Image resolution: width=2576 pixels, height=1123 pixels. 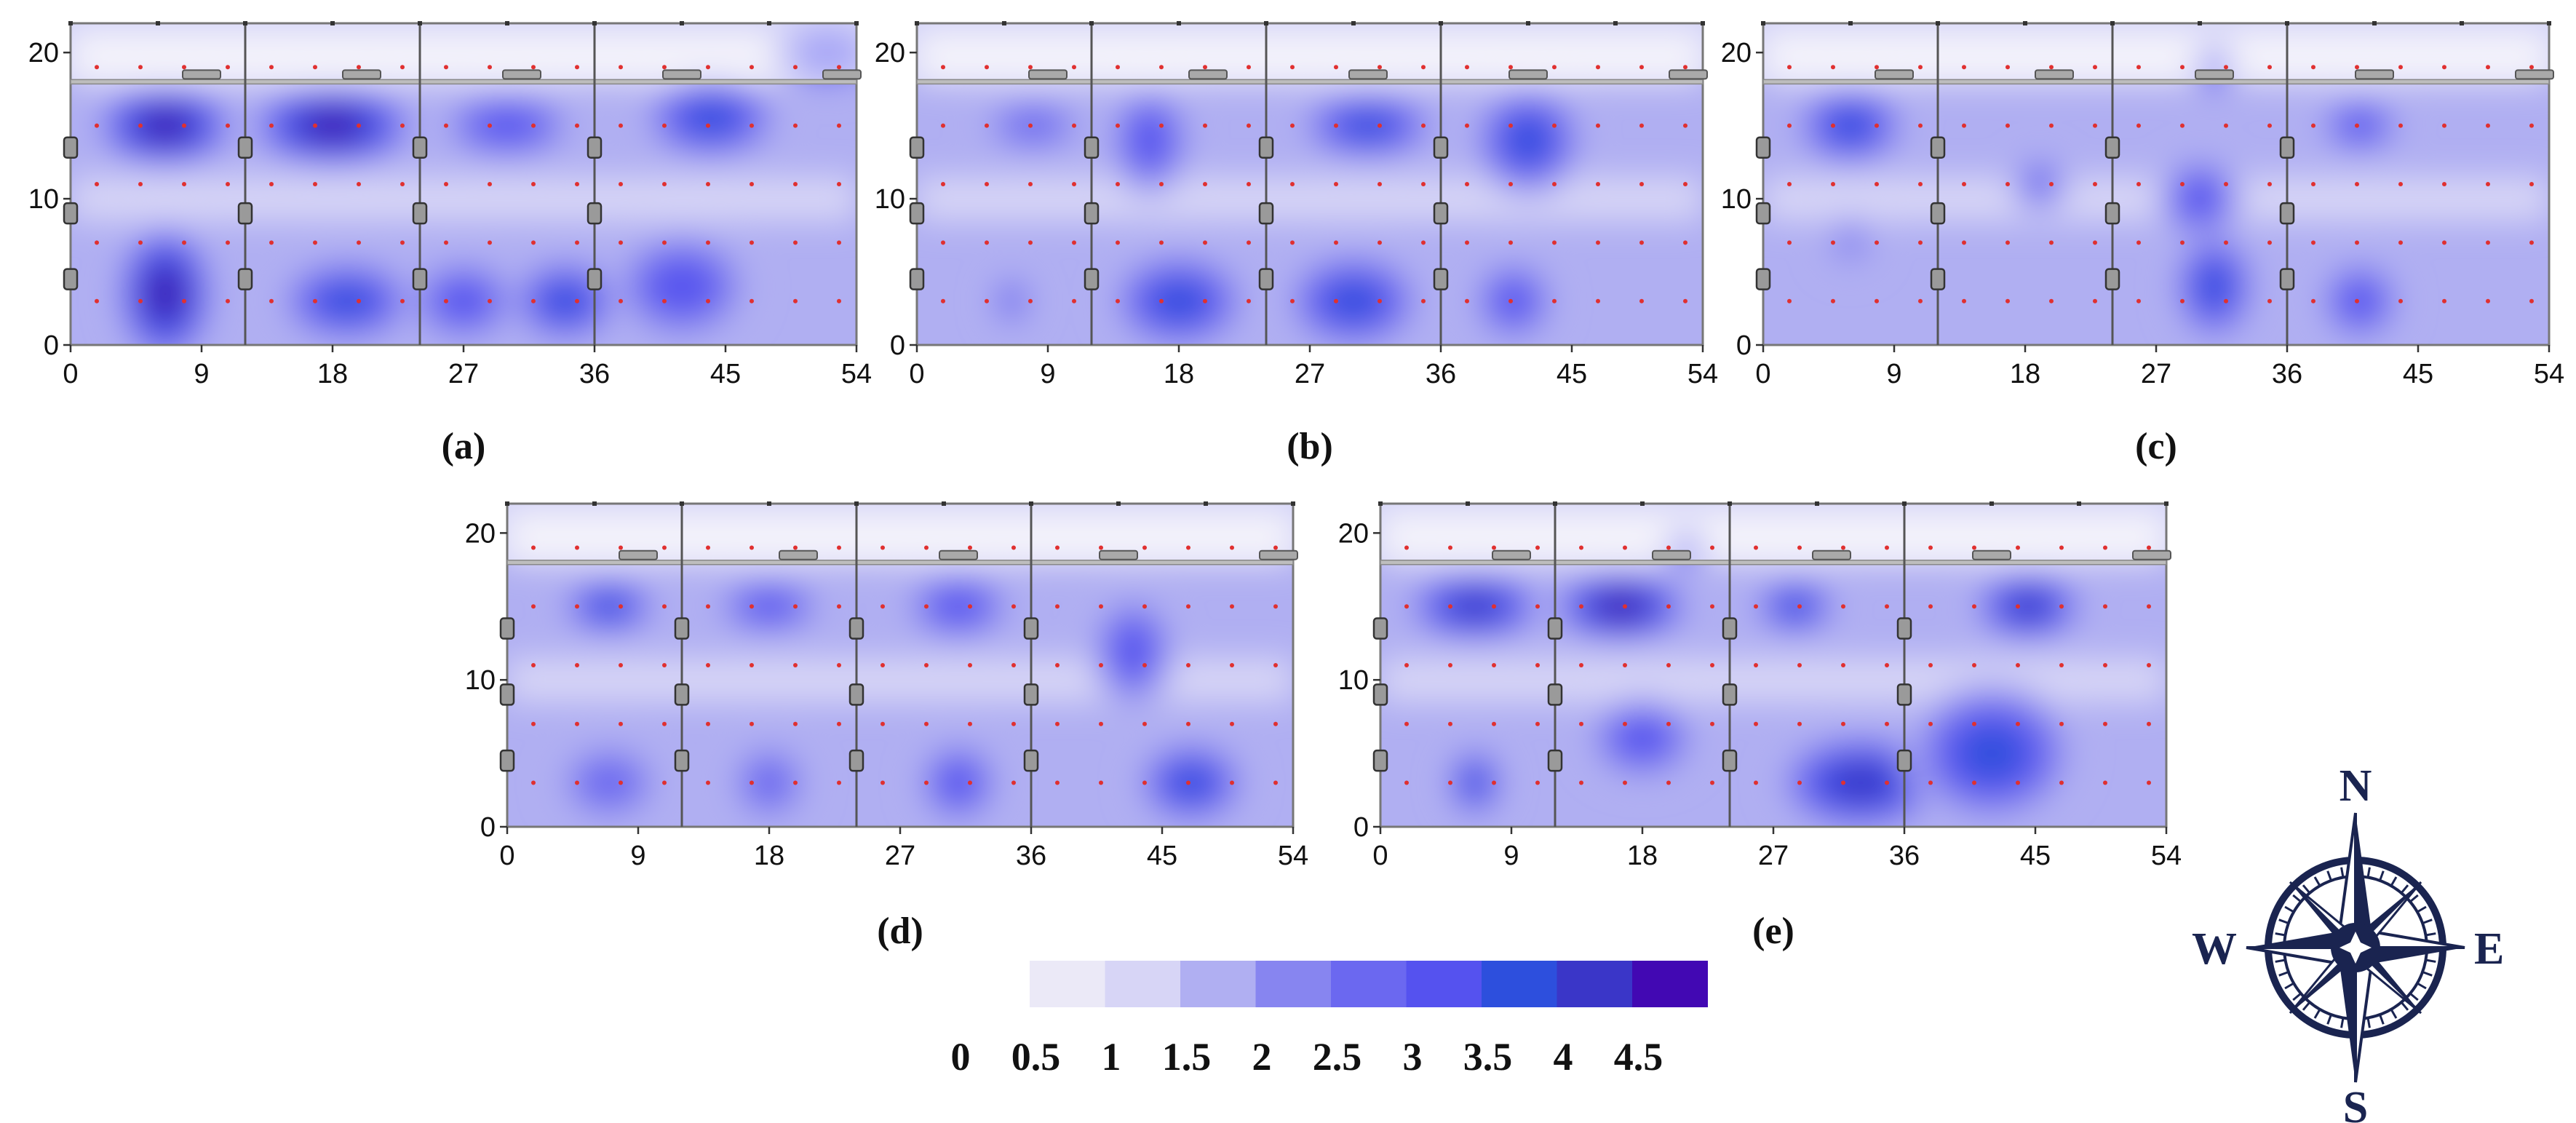 What do you see at coordinates (900, 669) in the screenshot?
I see `heatmap-field` at bounding box center [900, 669].